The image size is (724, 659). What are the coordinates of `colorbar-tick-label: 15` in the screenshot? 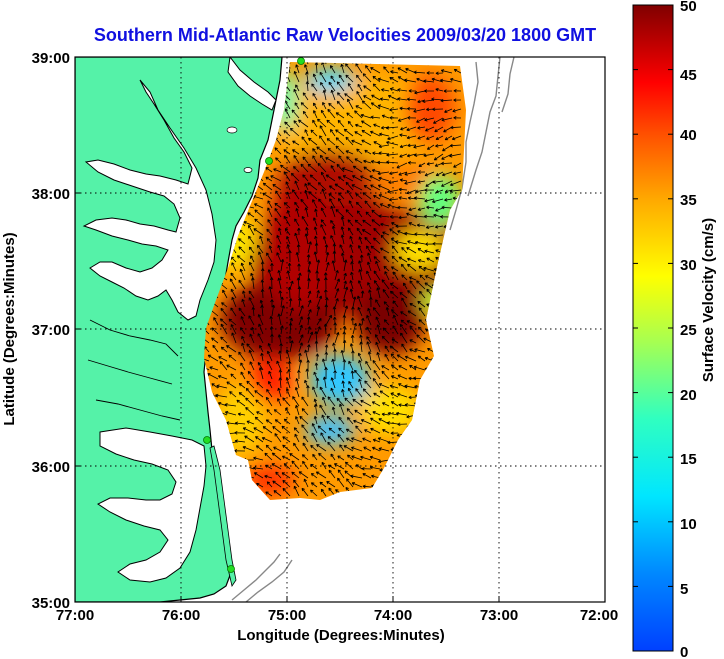 It's located at (688, 459).